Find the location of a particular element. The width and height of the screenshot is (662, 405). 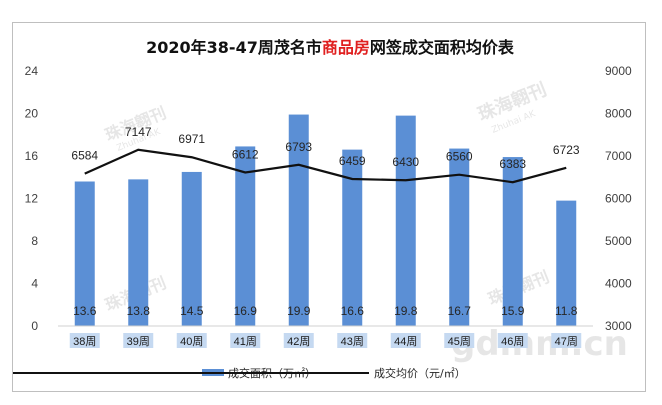

y-left-tick: 24 is located at coordinates (32, 71).